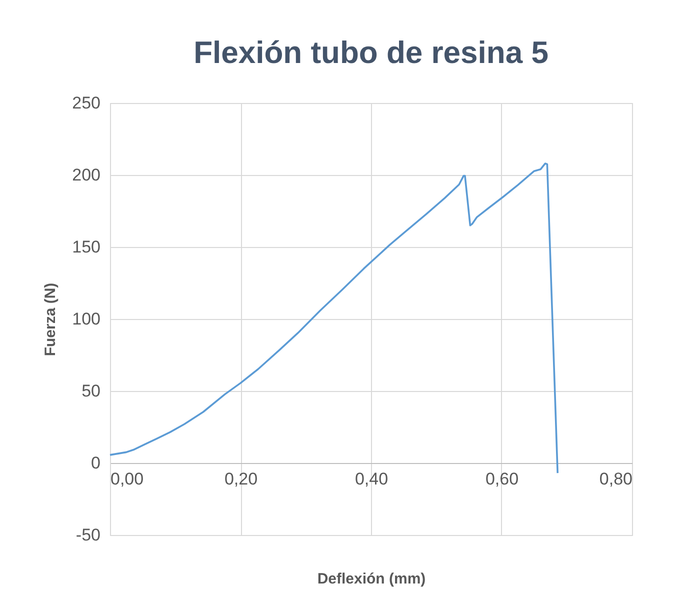 This screenshot has width=676, height=609. I want to click on y-tick-label: 200, so click(86, 175).